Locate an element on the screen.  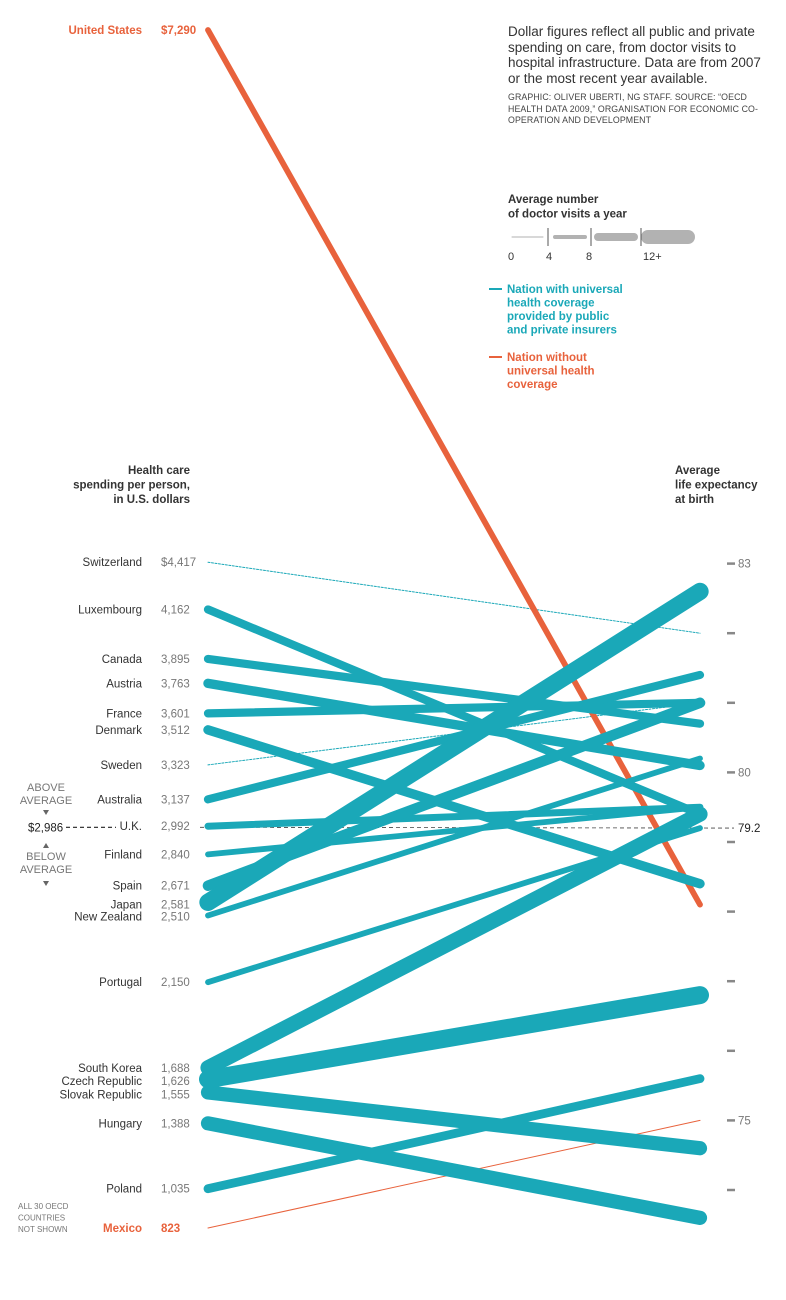
spending-value-australia: 3,137 is located at coordinates (175, 800).